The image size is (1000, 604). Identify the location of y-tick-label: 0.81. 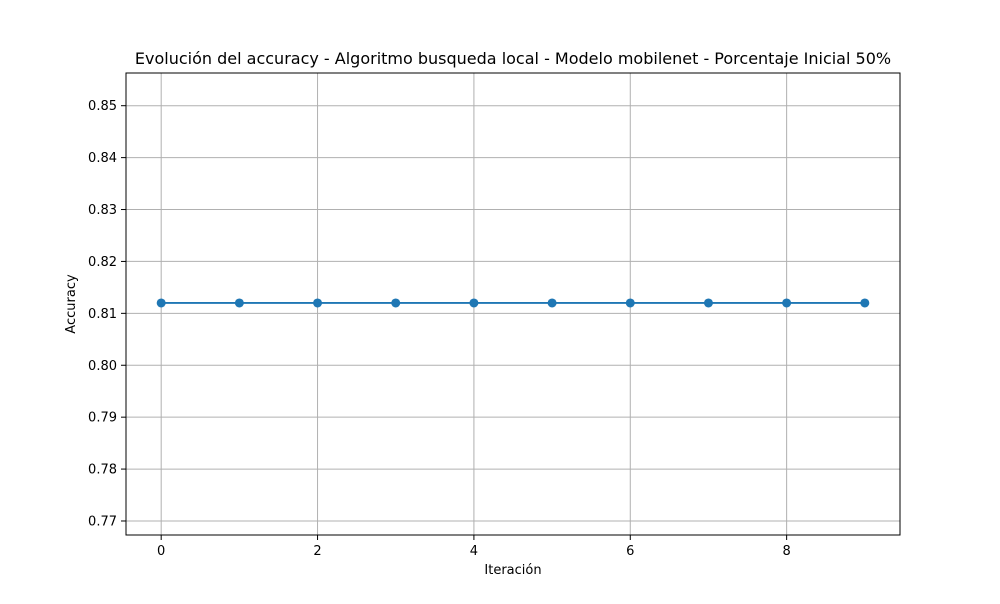
(102, 314).